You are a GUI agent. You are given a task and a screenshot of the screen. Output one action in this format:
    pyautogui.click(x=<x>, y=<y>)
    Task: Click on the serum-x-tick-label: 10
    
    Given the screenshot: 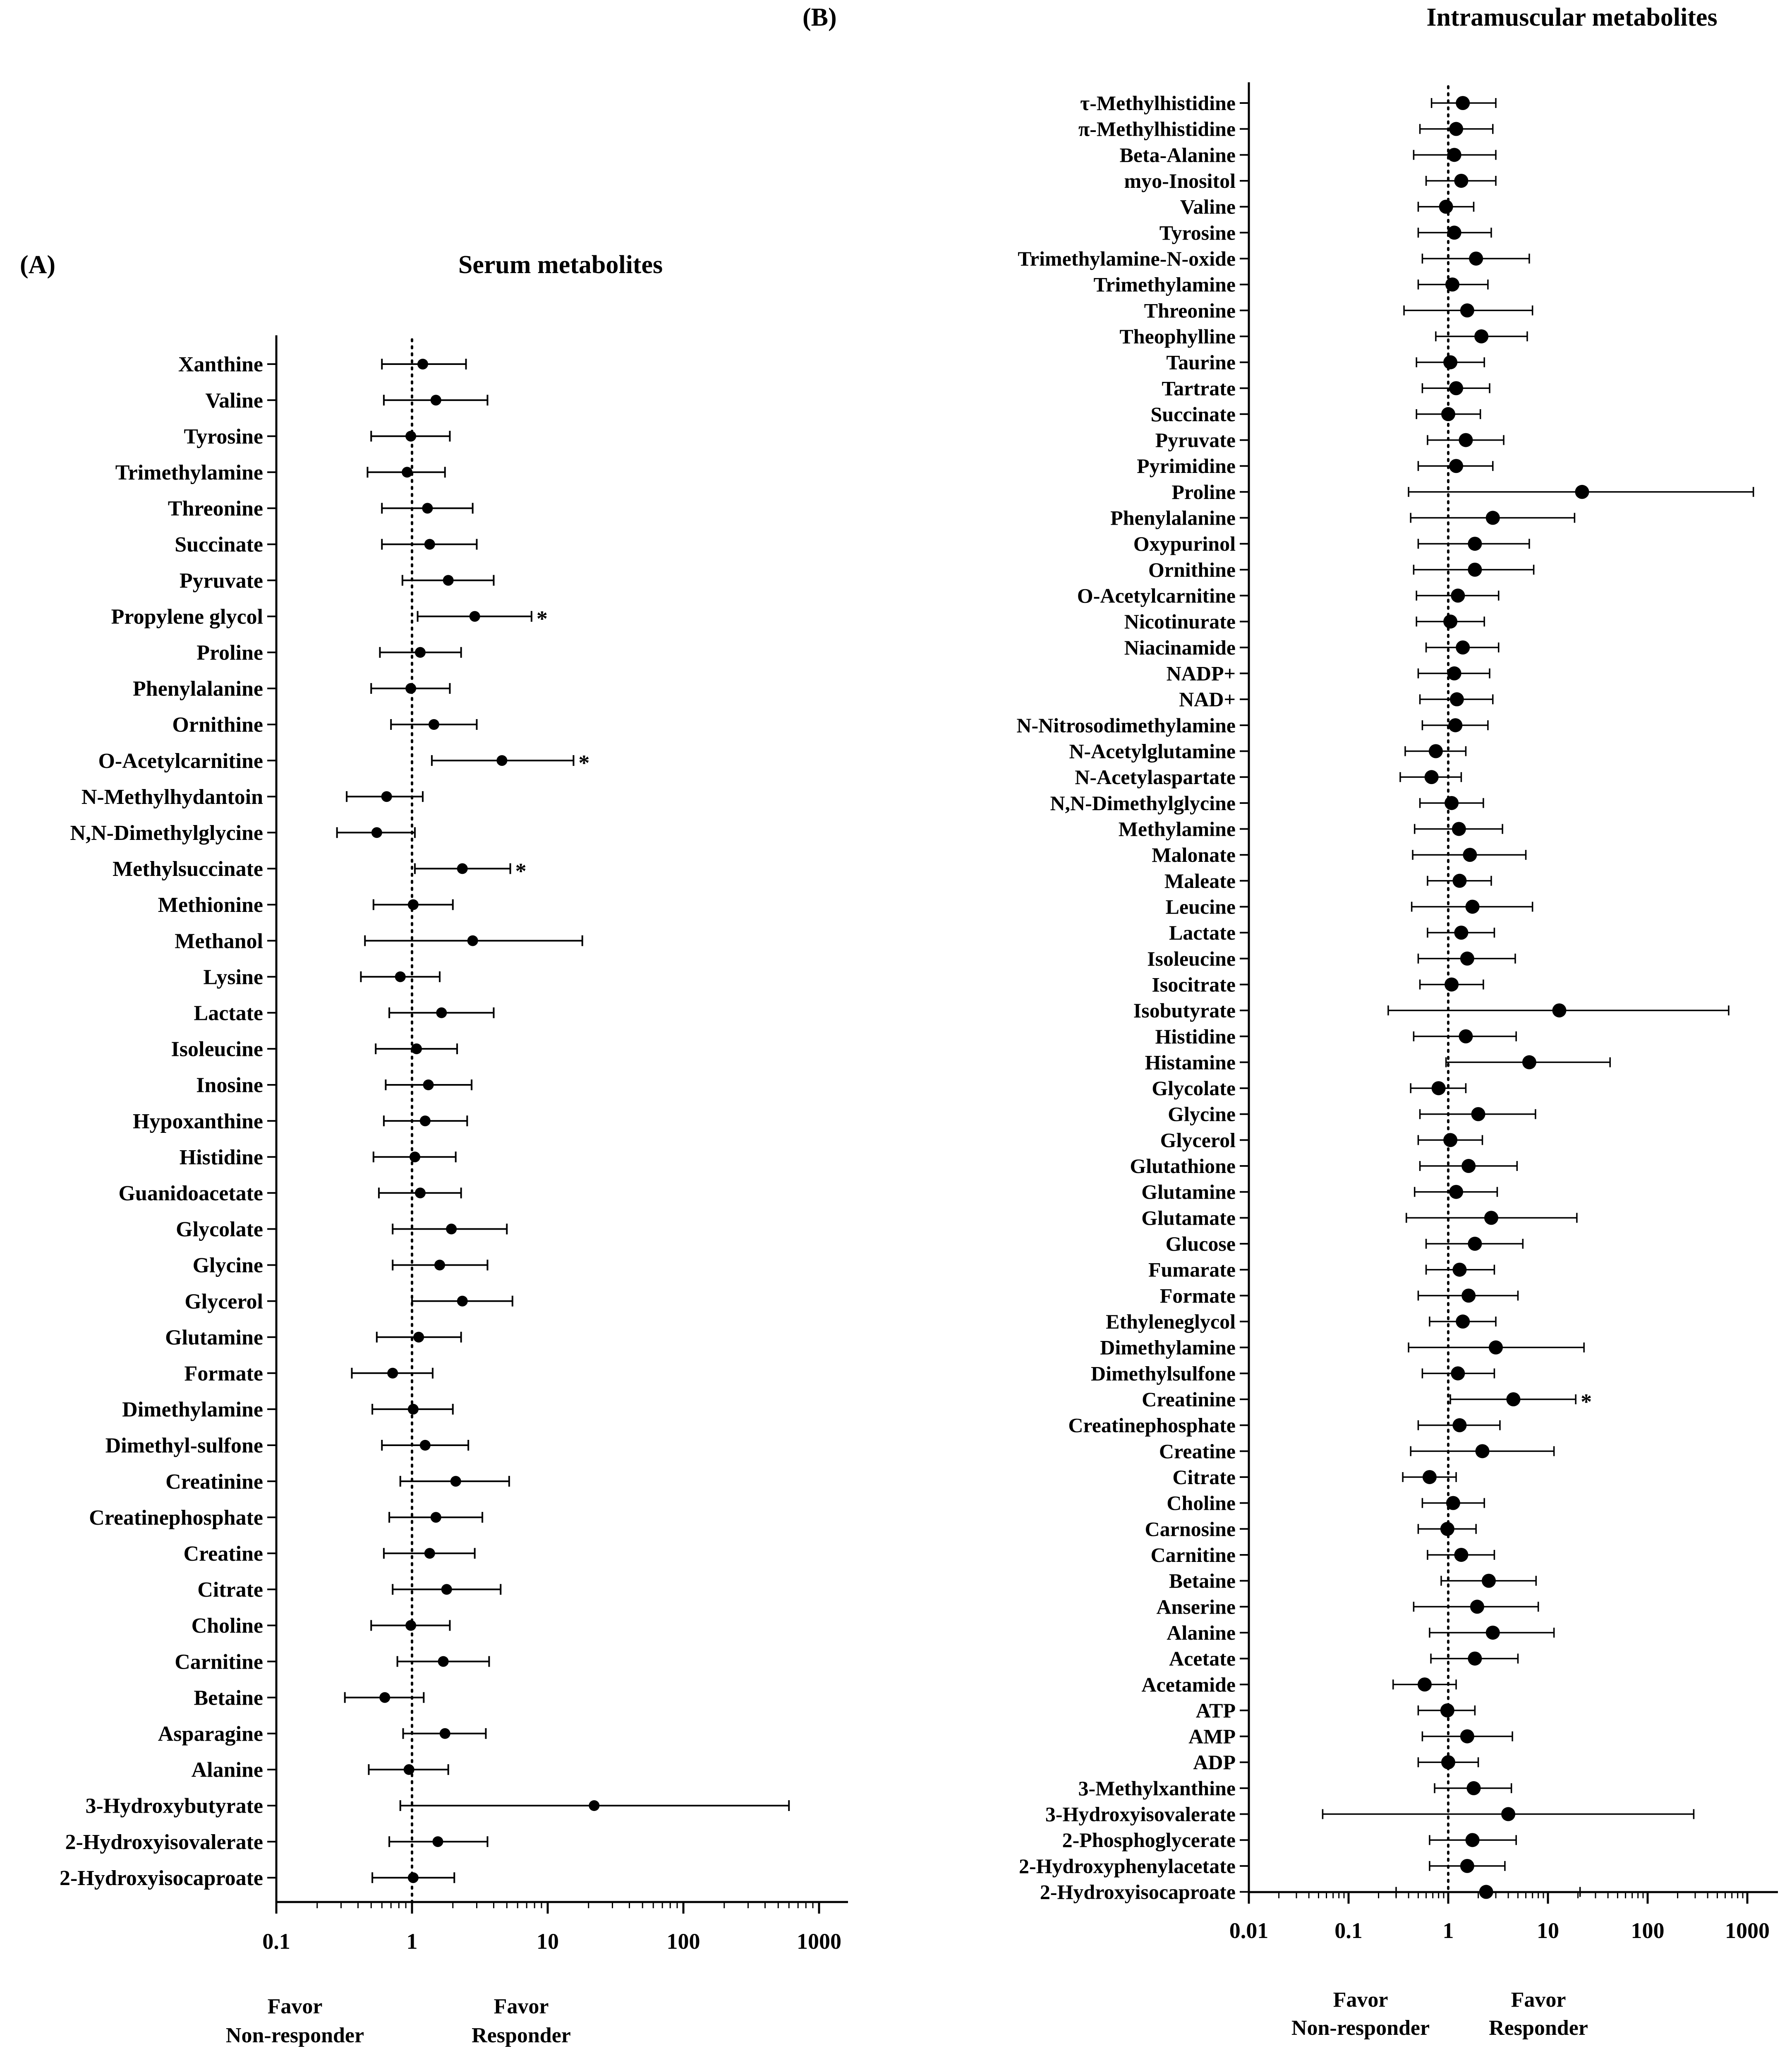 What is the action you would take?
    pyautogui.click(x=548, y=1941)
    